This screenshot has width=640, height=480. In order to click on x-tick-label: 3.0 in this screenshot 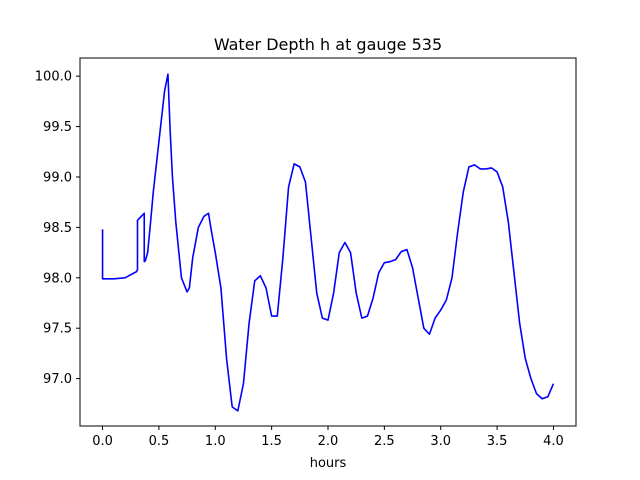, I will do `click(440, 441)`.